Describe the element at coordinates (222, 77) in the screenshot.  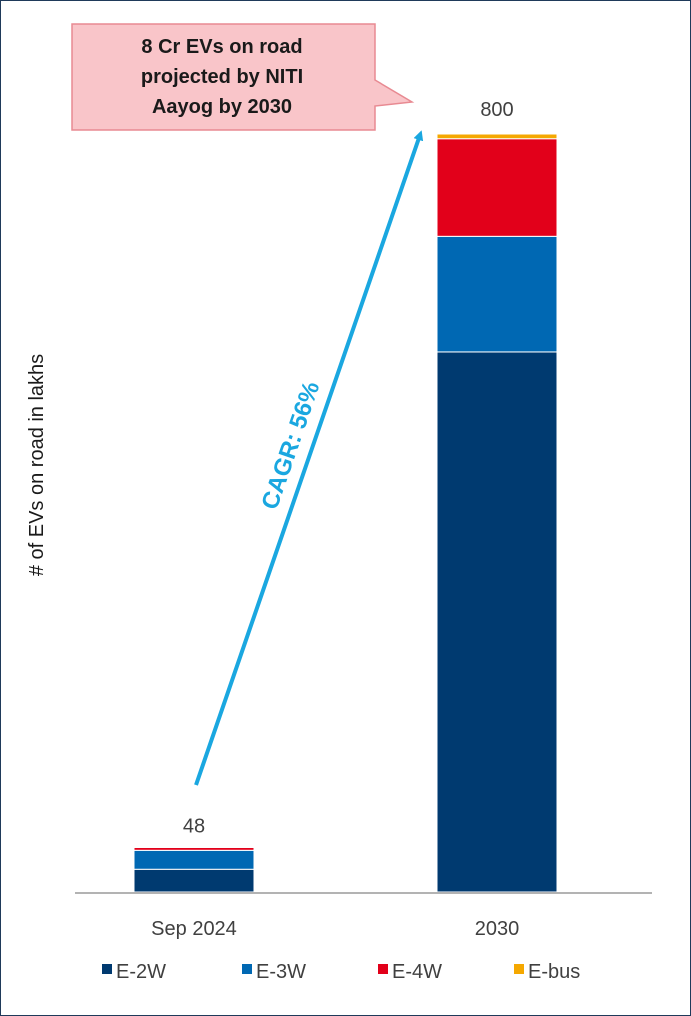
I see `callout-line-2: projected by NITI` at that location.